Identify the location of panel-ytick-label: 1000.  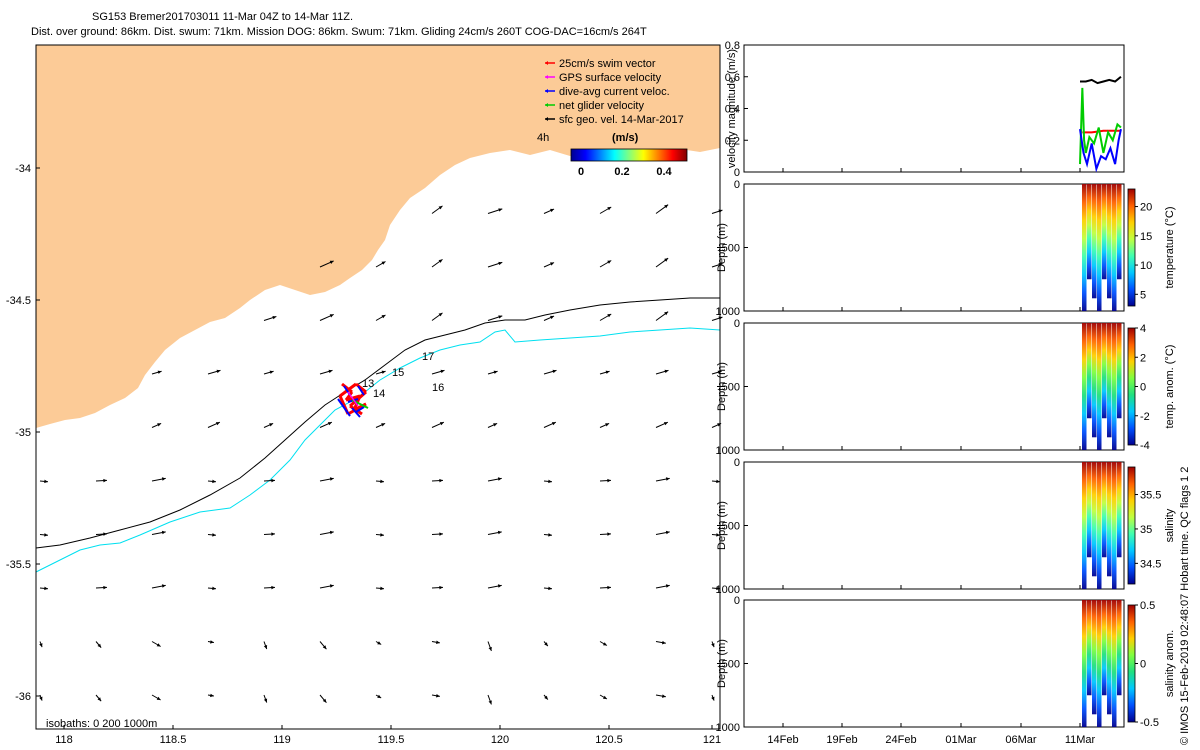
(728, 451).